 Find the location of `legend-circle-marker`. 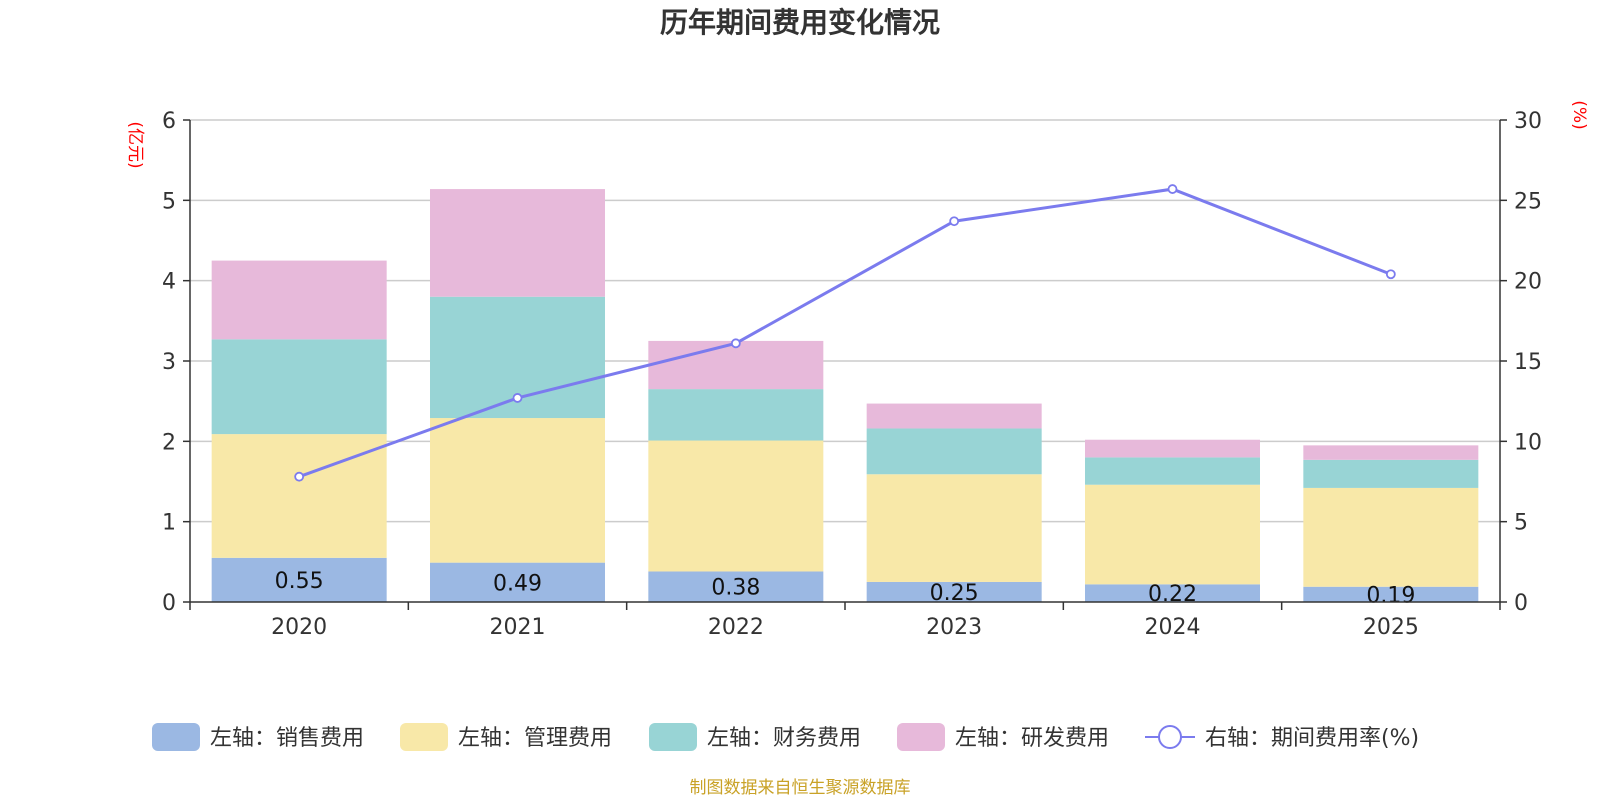

legend-circle-marker is located at coordinates (1170, 737).